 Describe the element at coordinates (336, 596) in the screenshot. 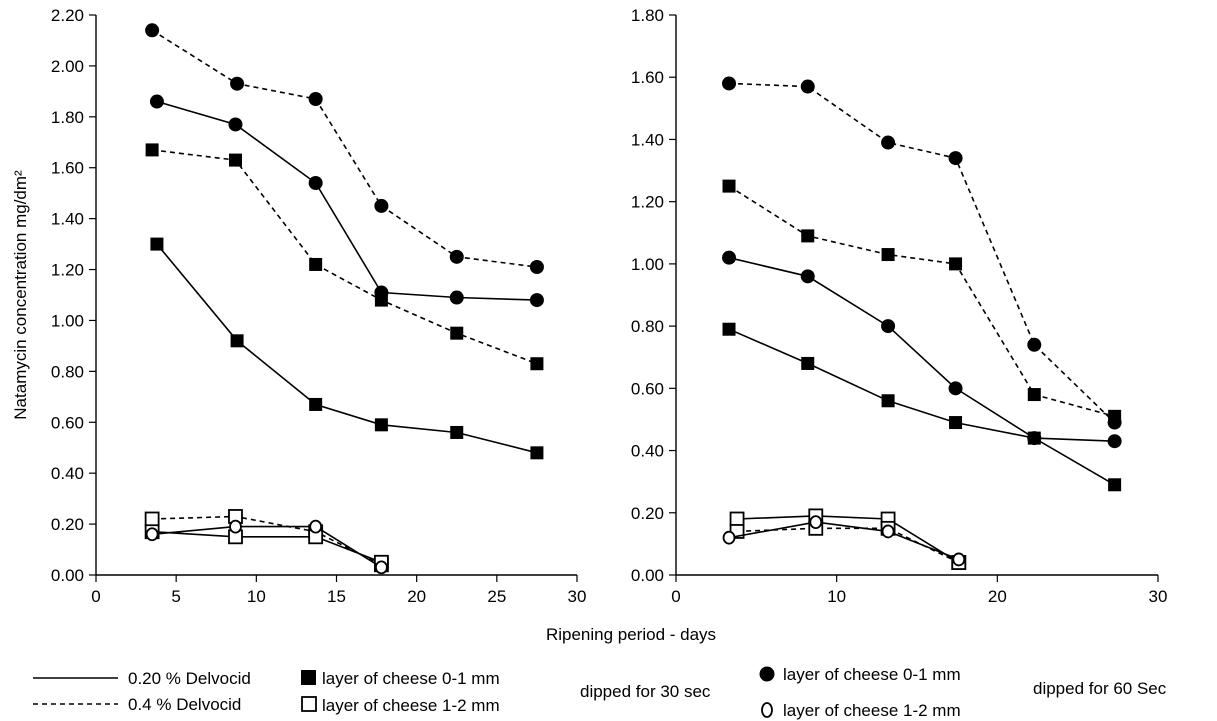

I see `x-tick-label: 15` at that location.